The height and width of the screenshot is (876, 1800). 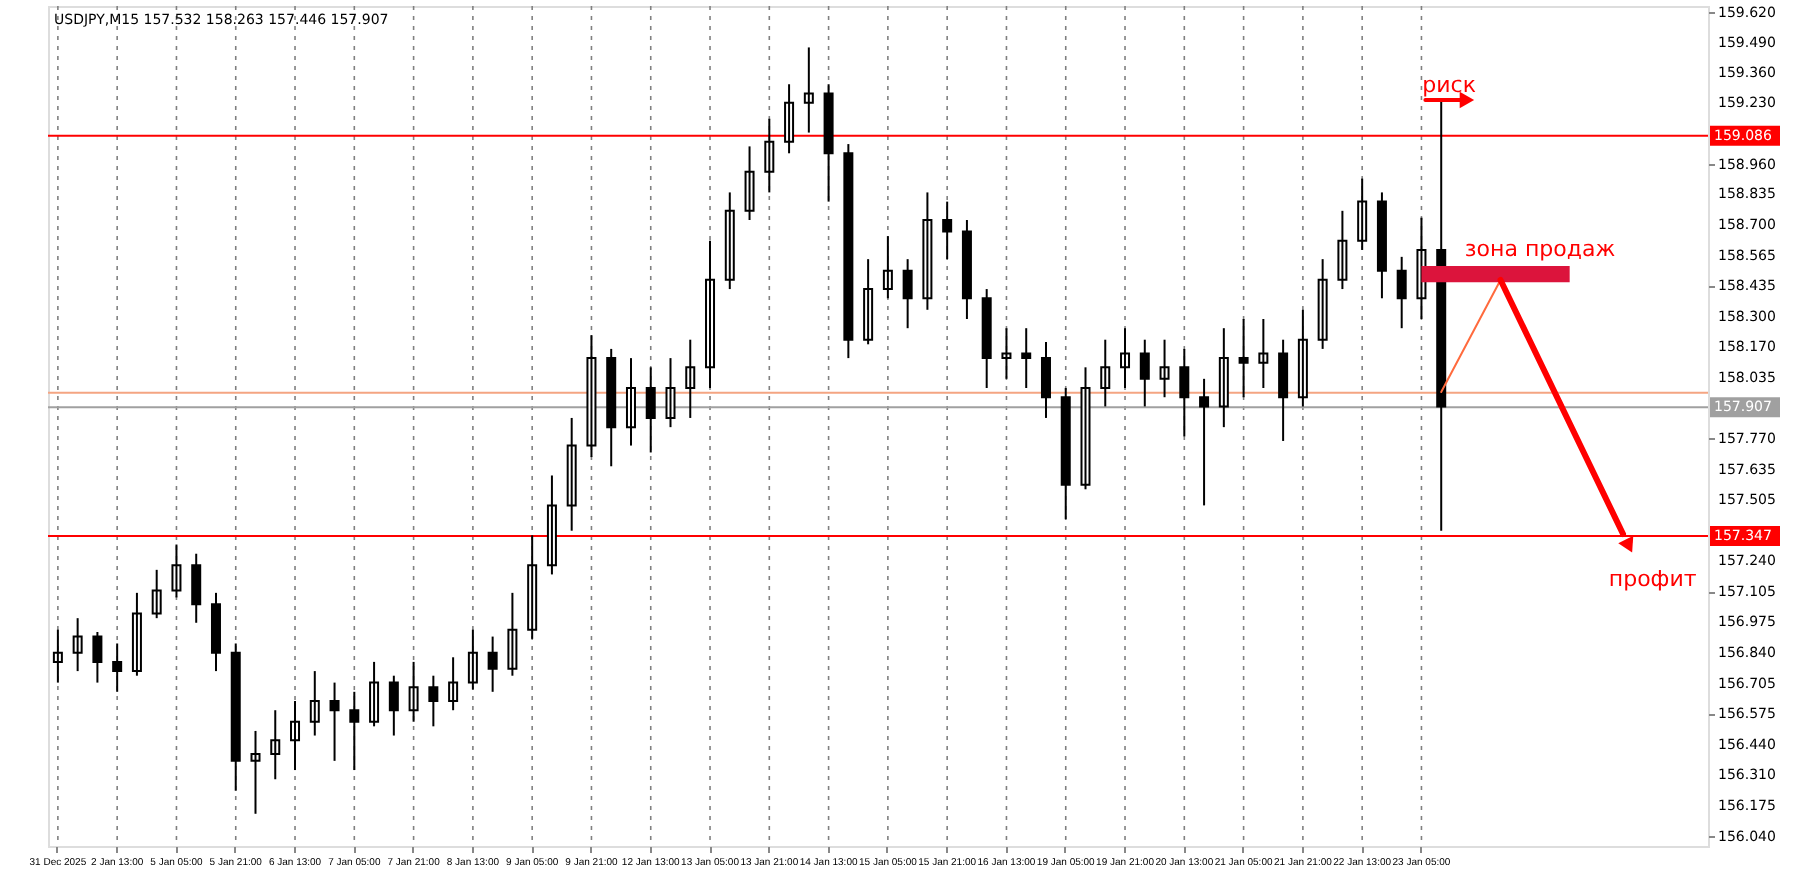 What do you see at coordinates (1540, 249) in the screenshot?
I see `band-label: зона продаж` at bounding box center [1540, 249].